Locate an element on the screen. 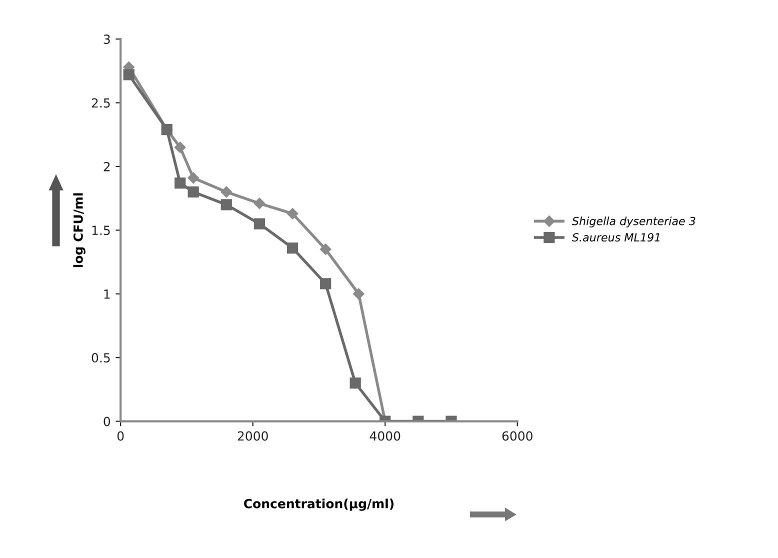 Image resolution: width=778 pixels, height=558 pixels. legend-label: S.aureus ML191 is located at coordinates (616, 237).